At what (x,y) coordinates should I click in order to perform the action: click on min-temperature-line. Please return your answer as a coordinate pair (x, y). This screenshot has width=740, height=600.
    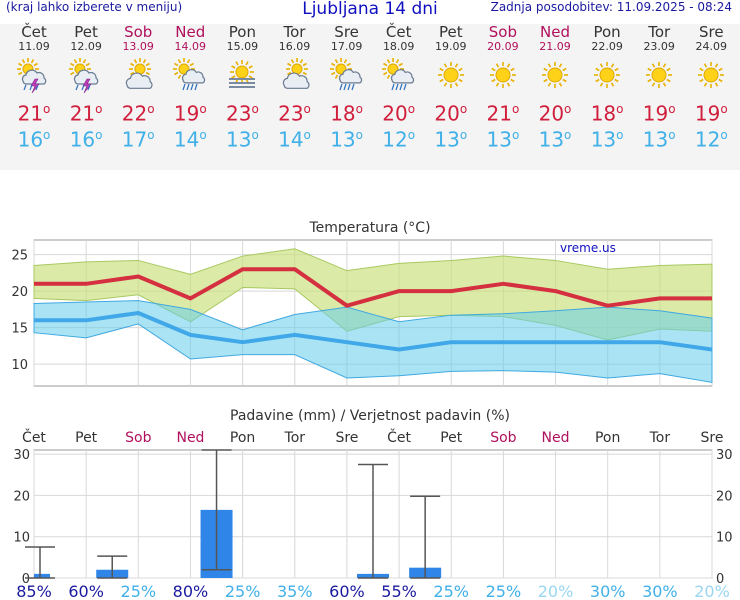
    Looking at the image, I should click on (373, 331).